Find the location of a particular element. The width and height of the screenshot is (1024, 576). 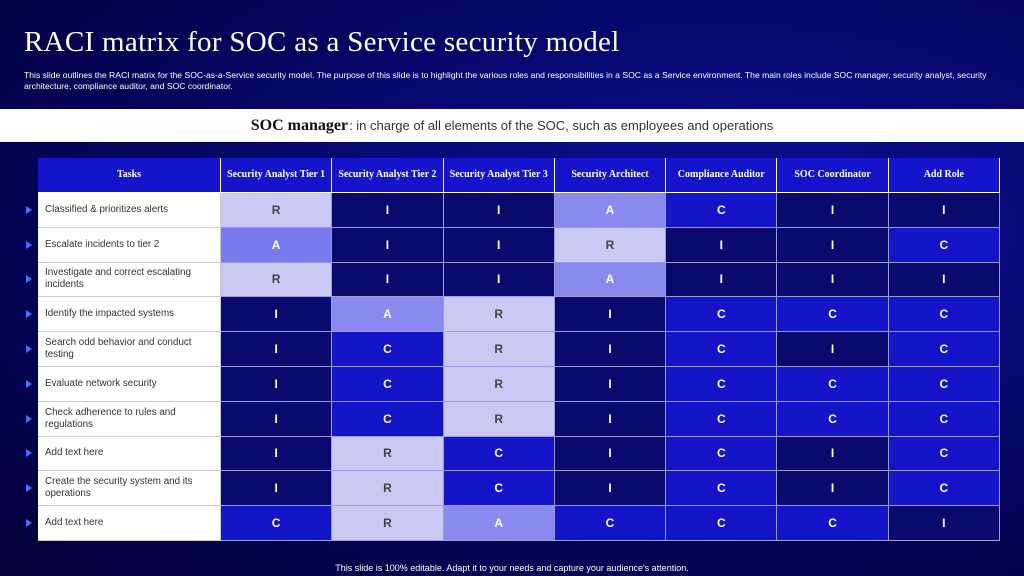

task-cell: Classified & prioritizes alerts is located at coordinates (123, 210).